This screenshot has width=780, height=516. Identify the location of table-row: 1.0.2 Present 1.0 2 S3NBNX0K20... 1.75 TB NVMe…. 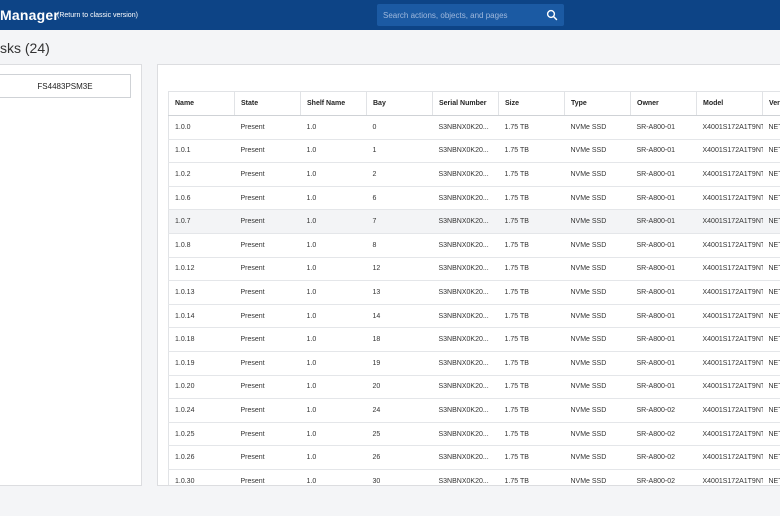
(474, 174).